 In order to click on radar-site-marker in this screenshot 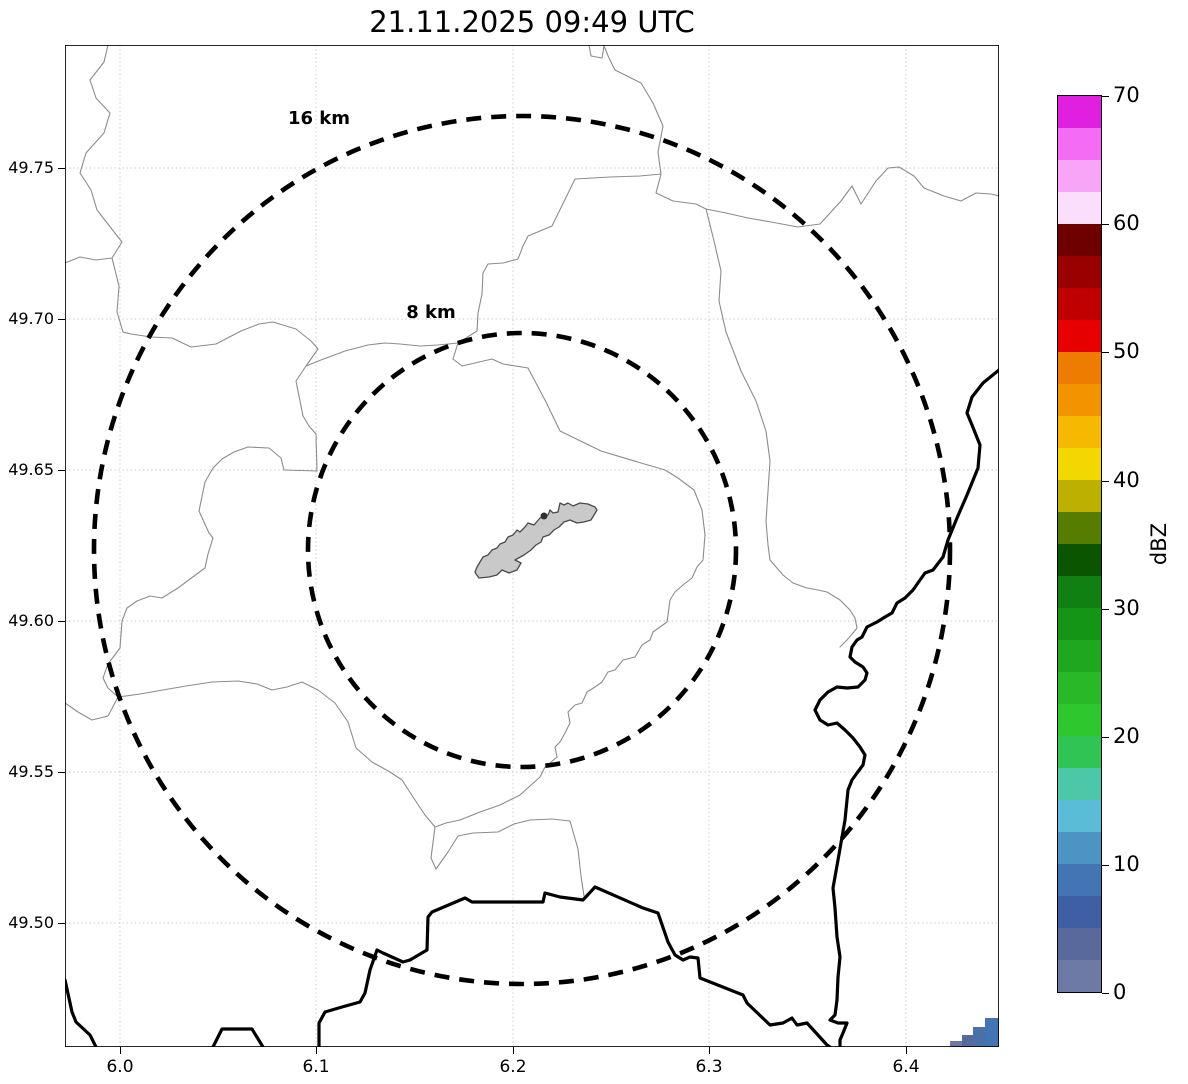, I will do `click(544, 516)`.